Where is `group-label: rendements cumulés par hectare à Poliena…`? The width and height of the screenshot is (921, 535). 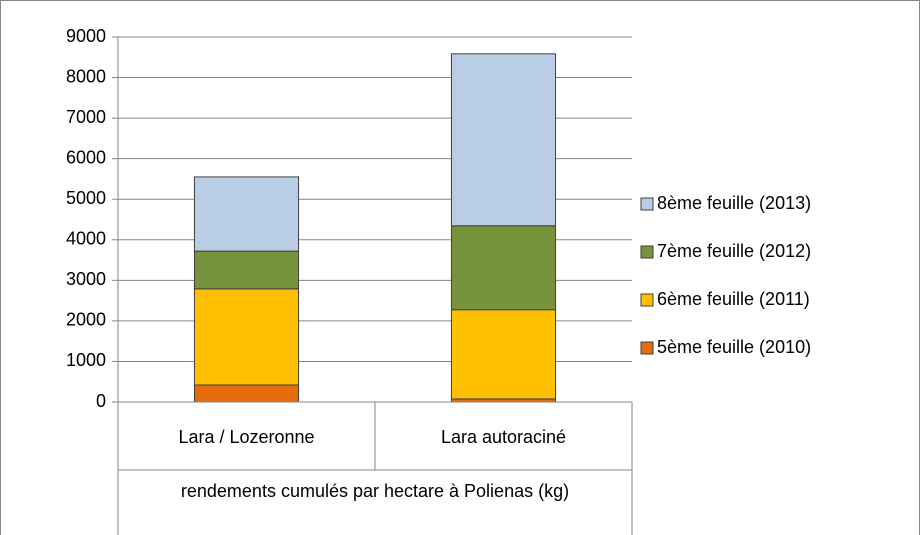
group-label: rendements cumulés par hectare à Poliena… is located at coordinates (375, 491).